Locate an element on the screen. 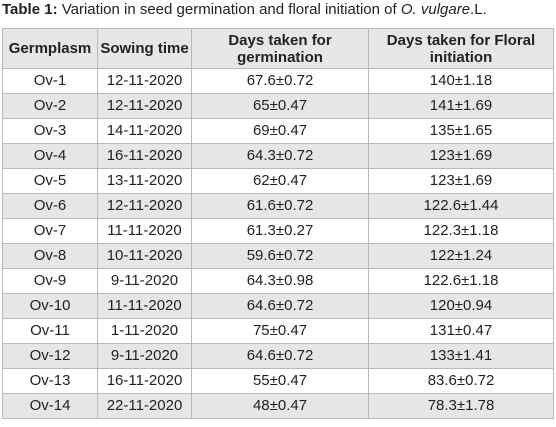  table-row: Ov-1 12-11-2020 67.6±0.72 140±1.18 is located at coordinates (278, 81).